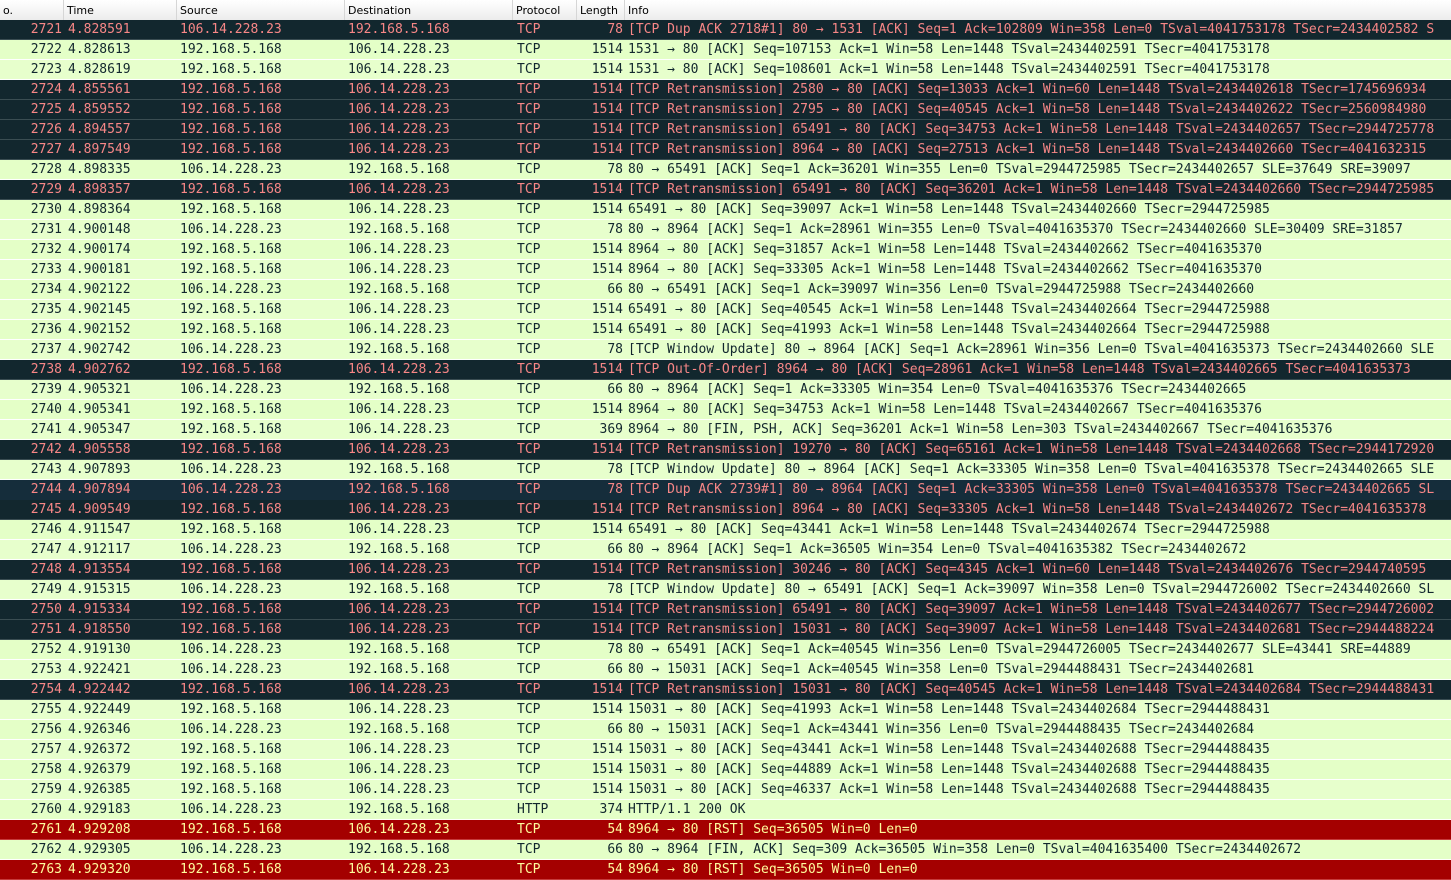  I want to click on packet-length: 54, so click(615, 869).